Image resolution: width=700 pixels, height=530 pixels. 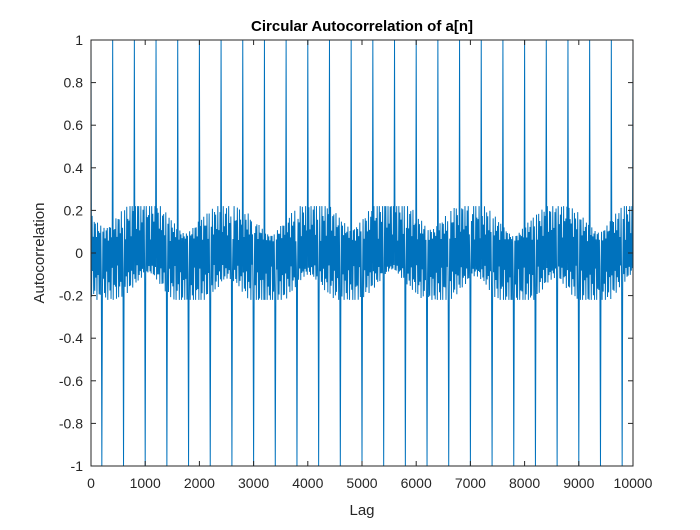 I want to click on x-tick-label: 3000, so click(x=253, y=483).